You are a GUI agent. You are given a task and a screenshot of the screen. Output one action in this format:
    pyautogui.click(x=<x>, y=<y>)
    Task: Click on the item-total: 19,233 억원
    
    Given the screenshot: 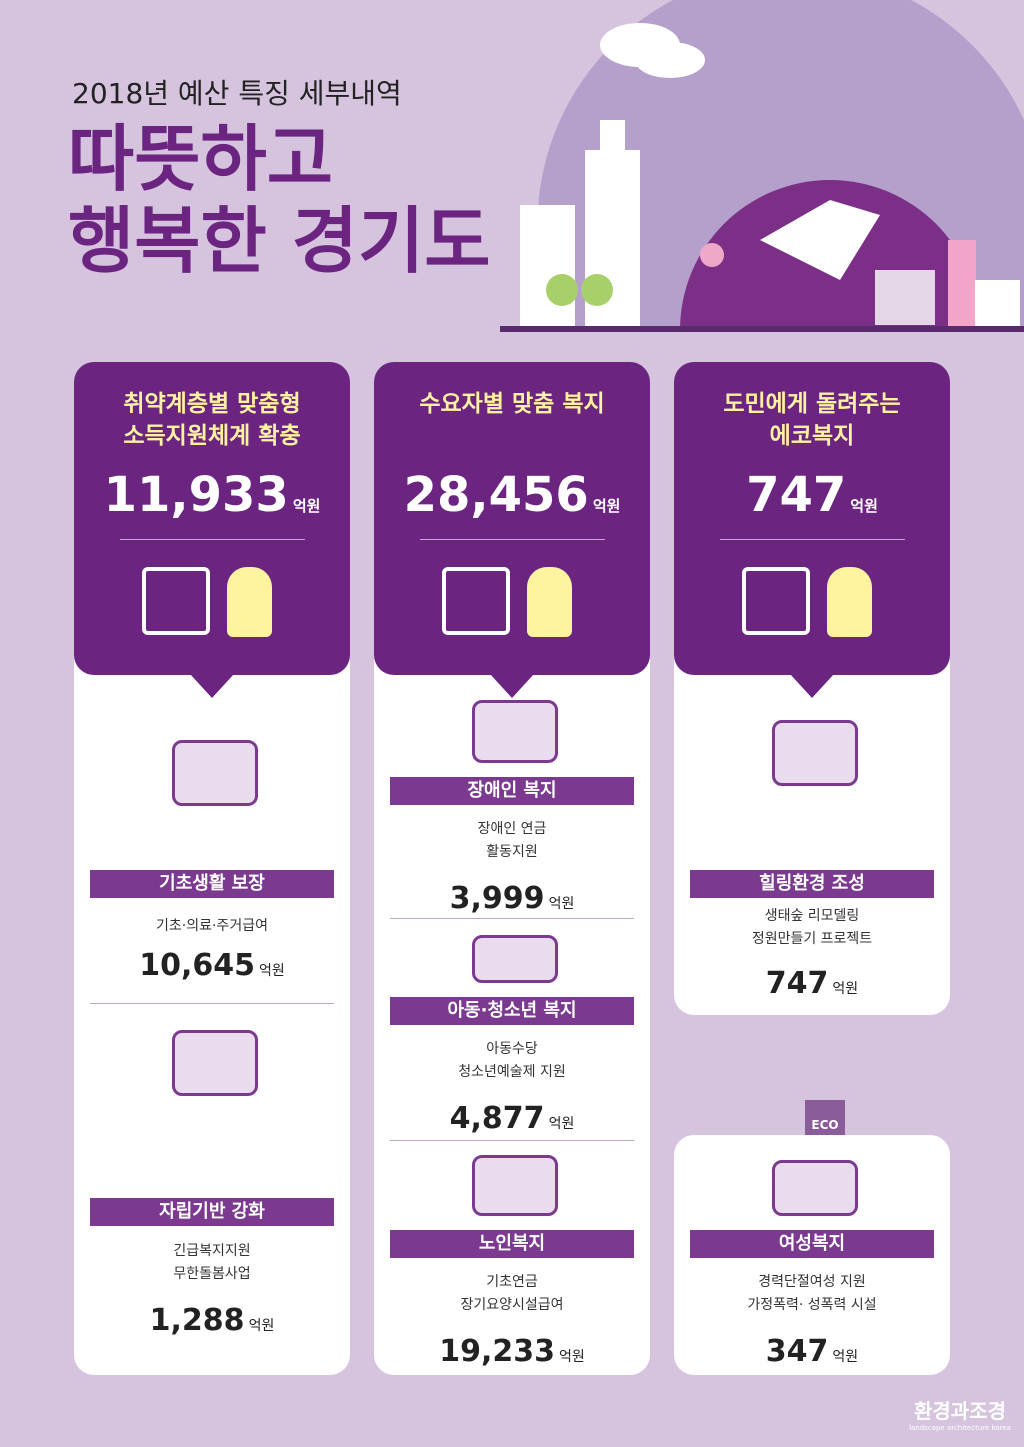 What is the action you would take?
    pyautogui.click(x=512, y=1351)
    